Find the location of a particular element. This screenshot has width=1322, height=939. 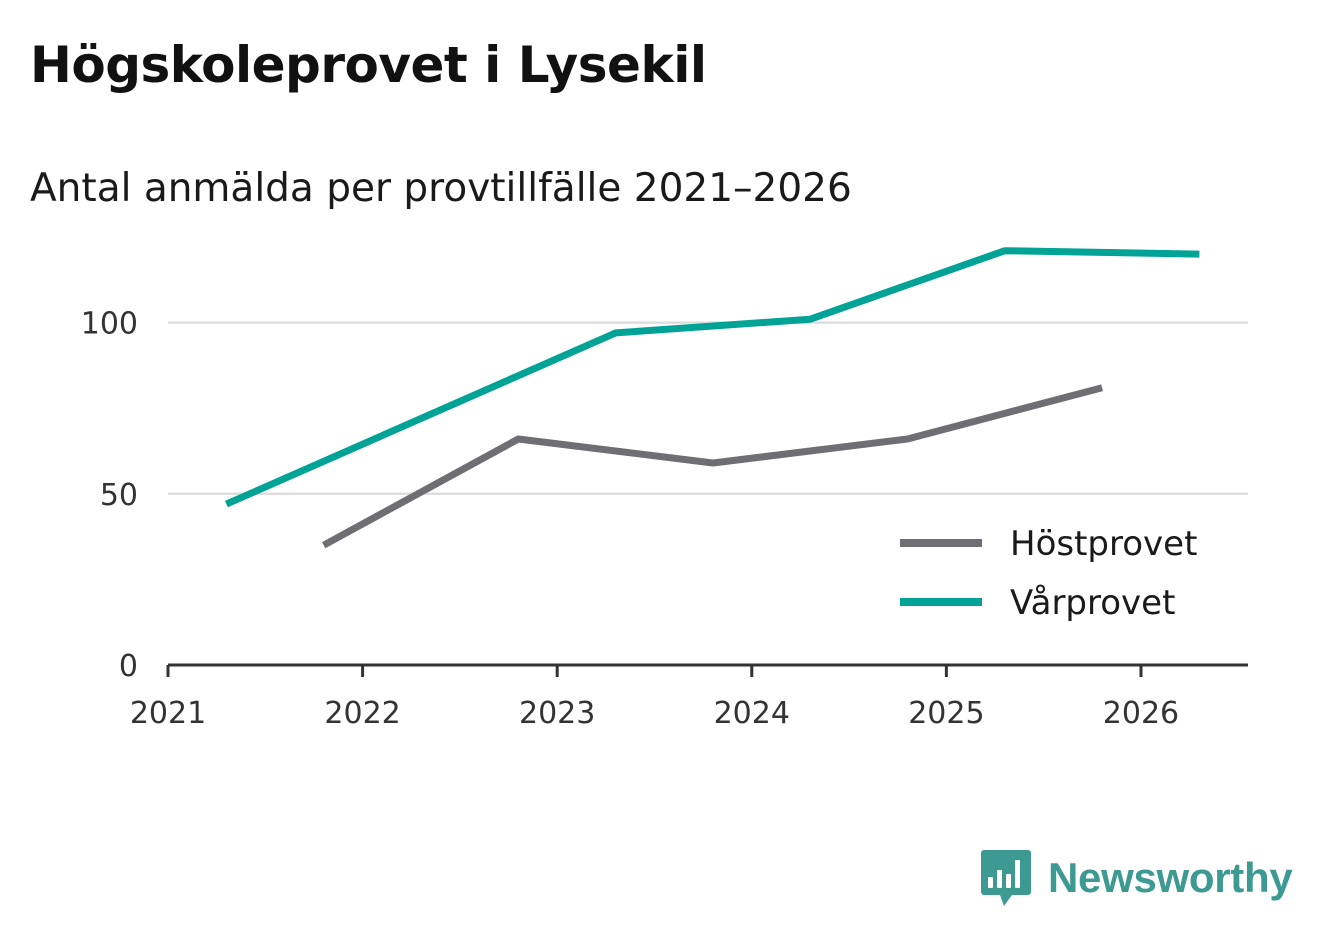

x-tick-label-2025: 2025 is located at coordinates (946, 713).